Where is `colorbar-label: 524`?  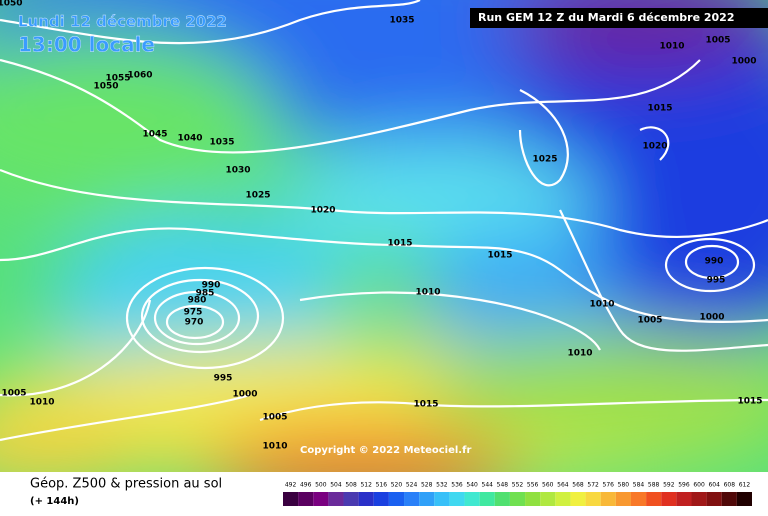
colorbar-label: 524 is located at coordinates (412, 485).